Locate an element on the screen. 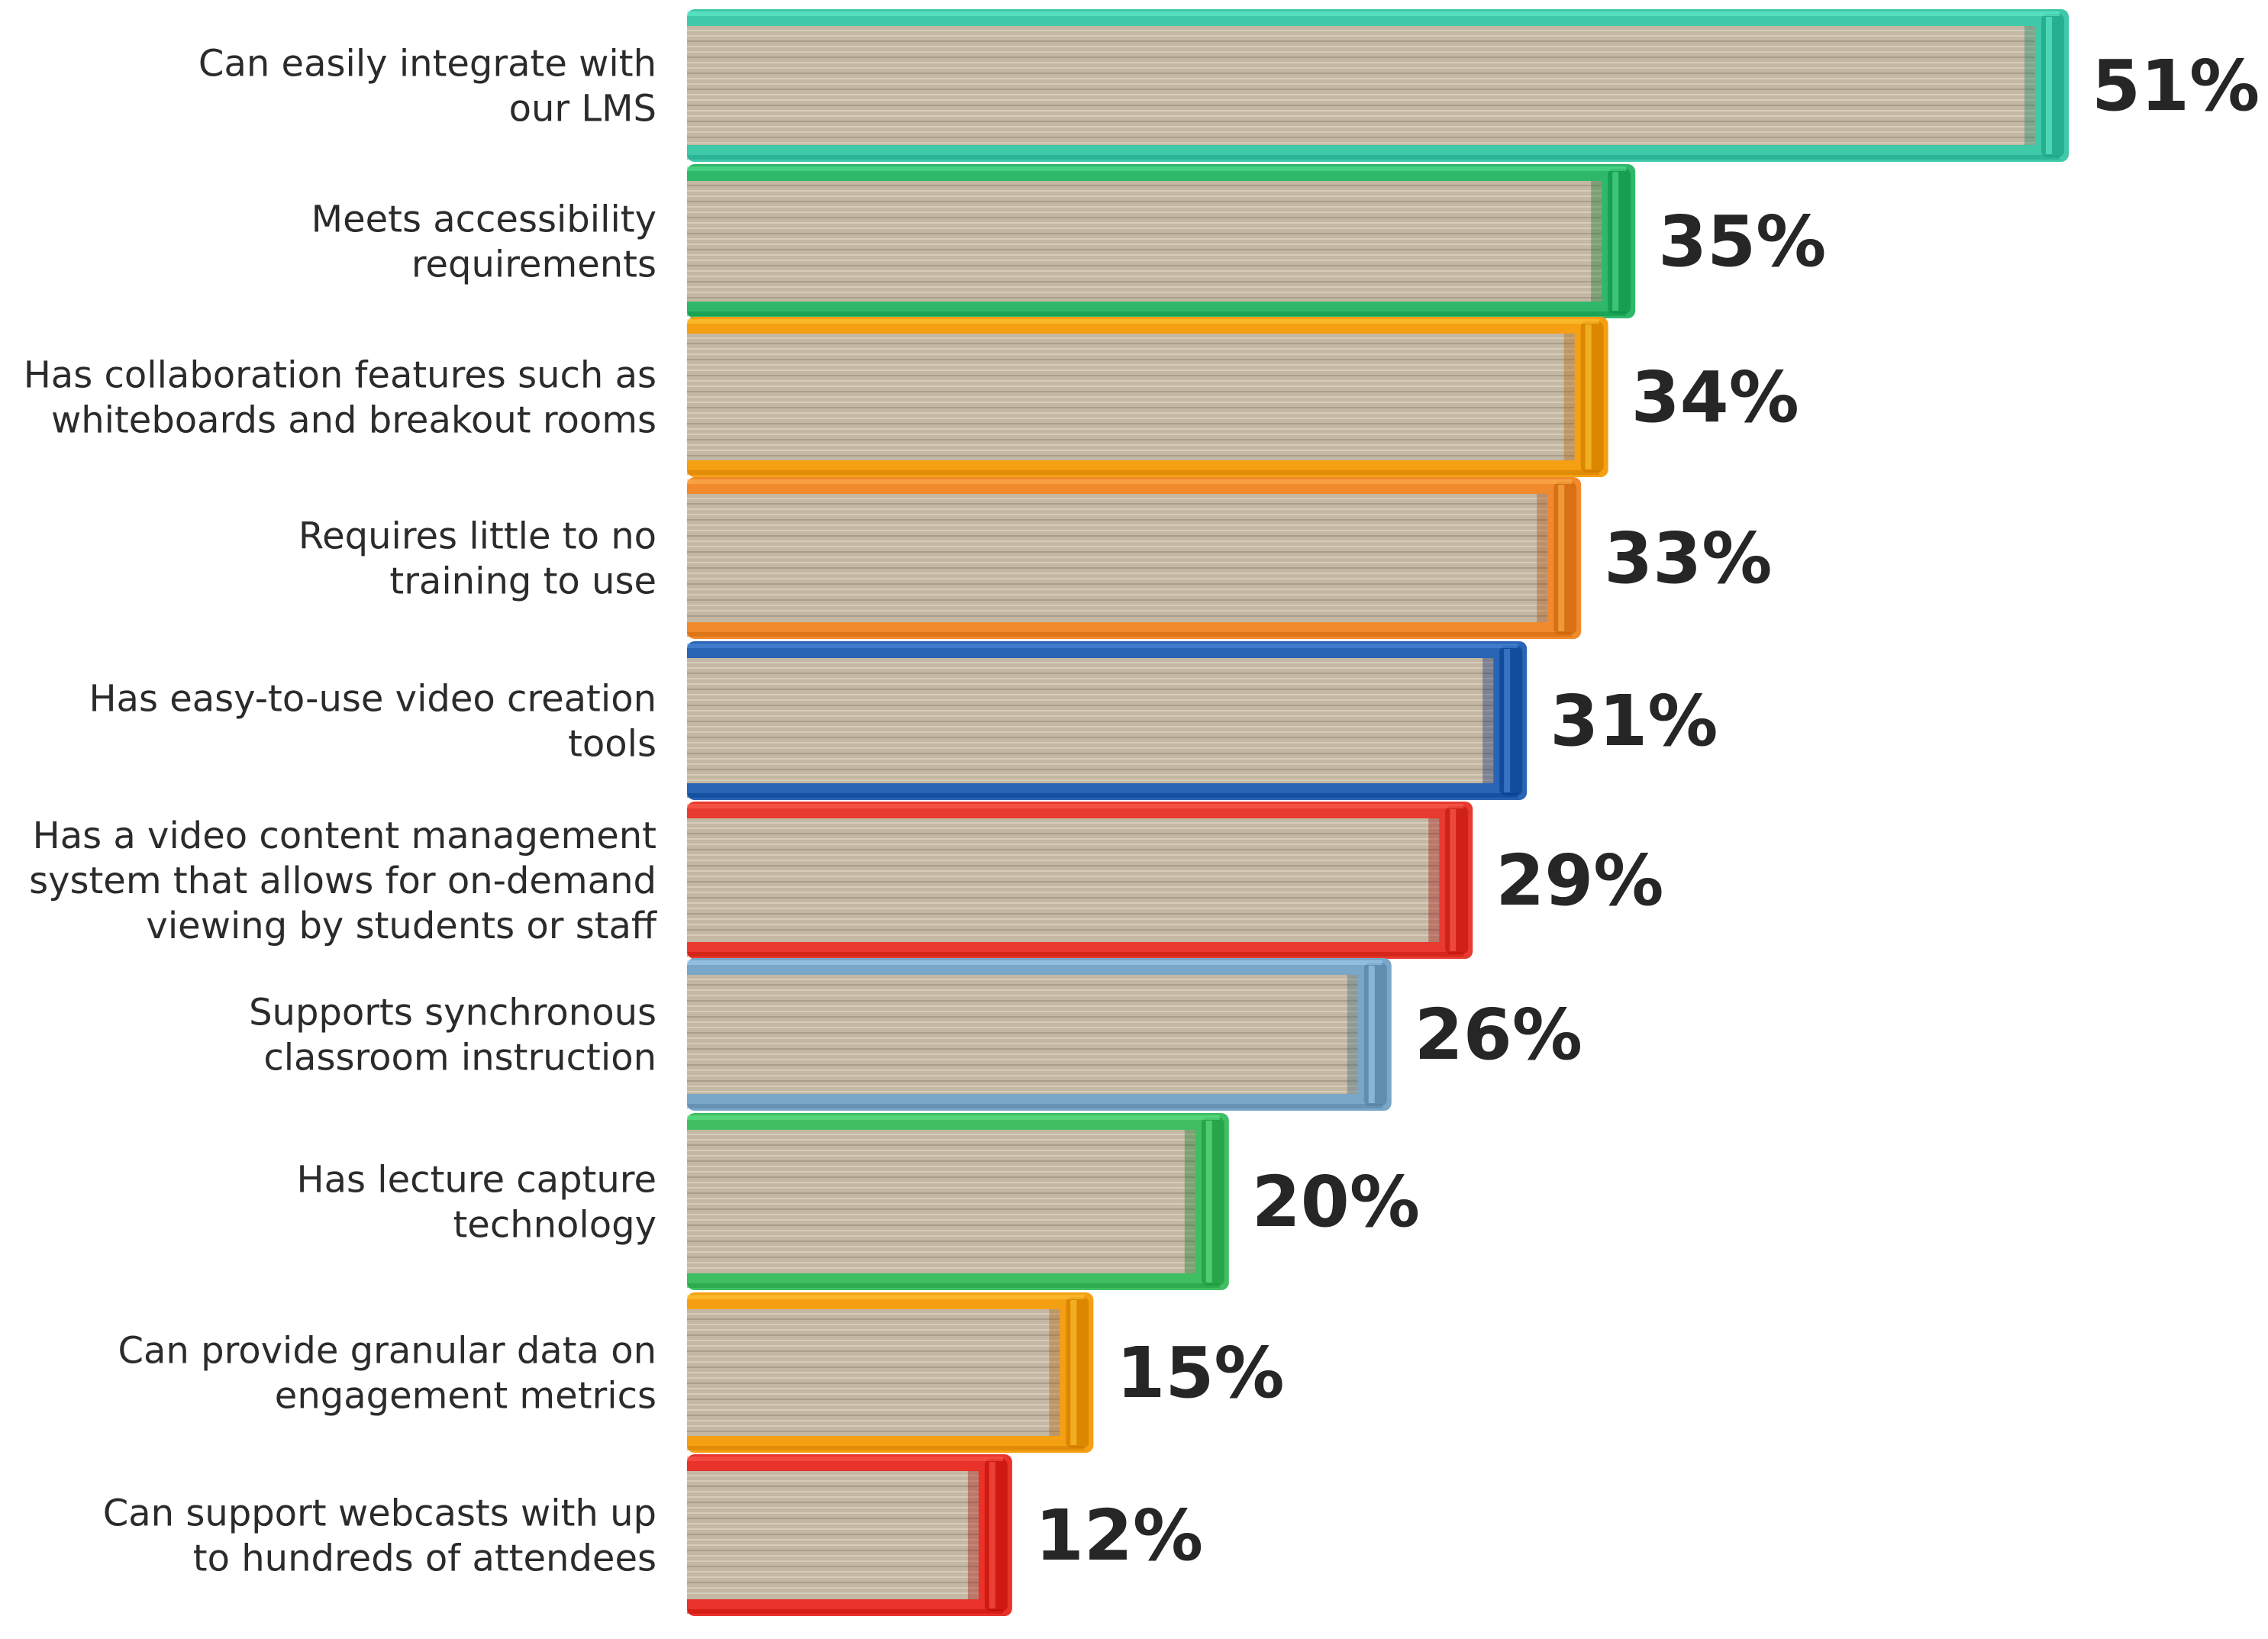  category-label: Meets accessibility requirements is located at coordinates (484, 242).